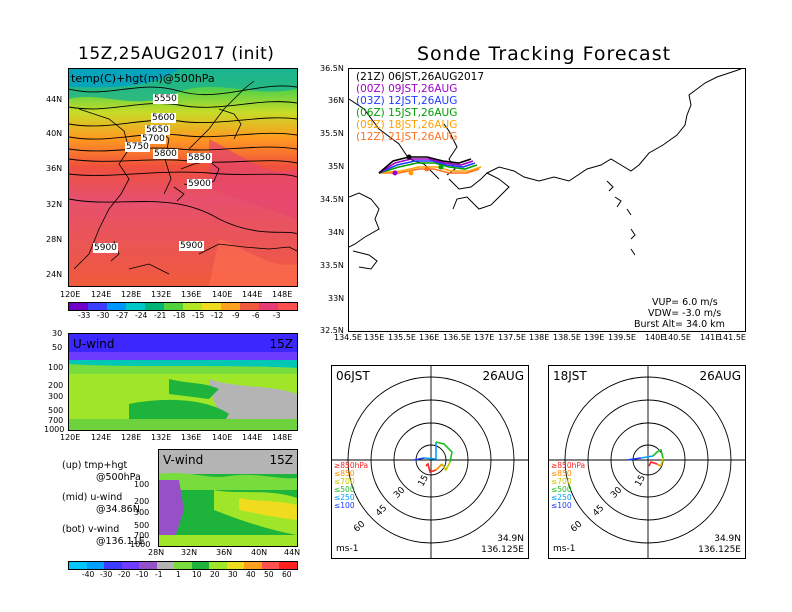  I want to click on temp-height-map-svg, so click(183, 177).